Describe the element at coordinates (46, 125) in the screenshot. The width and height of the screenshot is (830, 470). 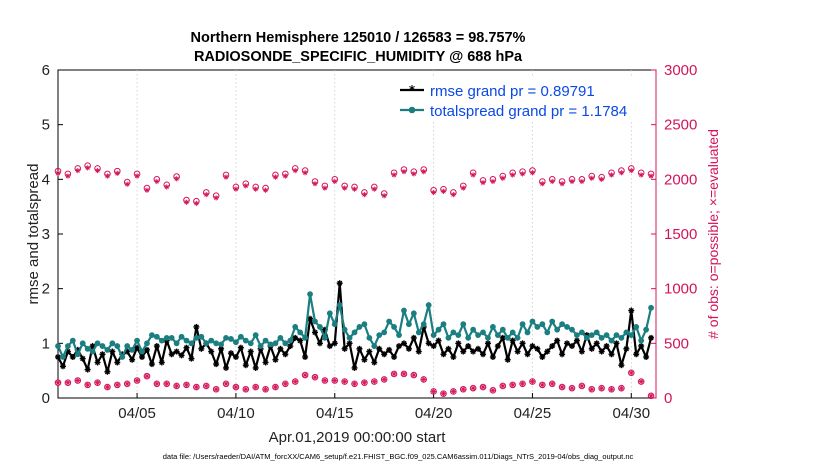
I see `left-tick-label: 5` at that location.